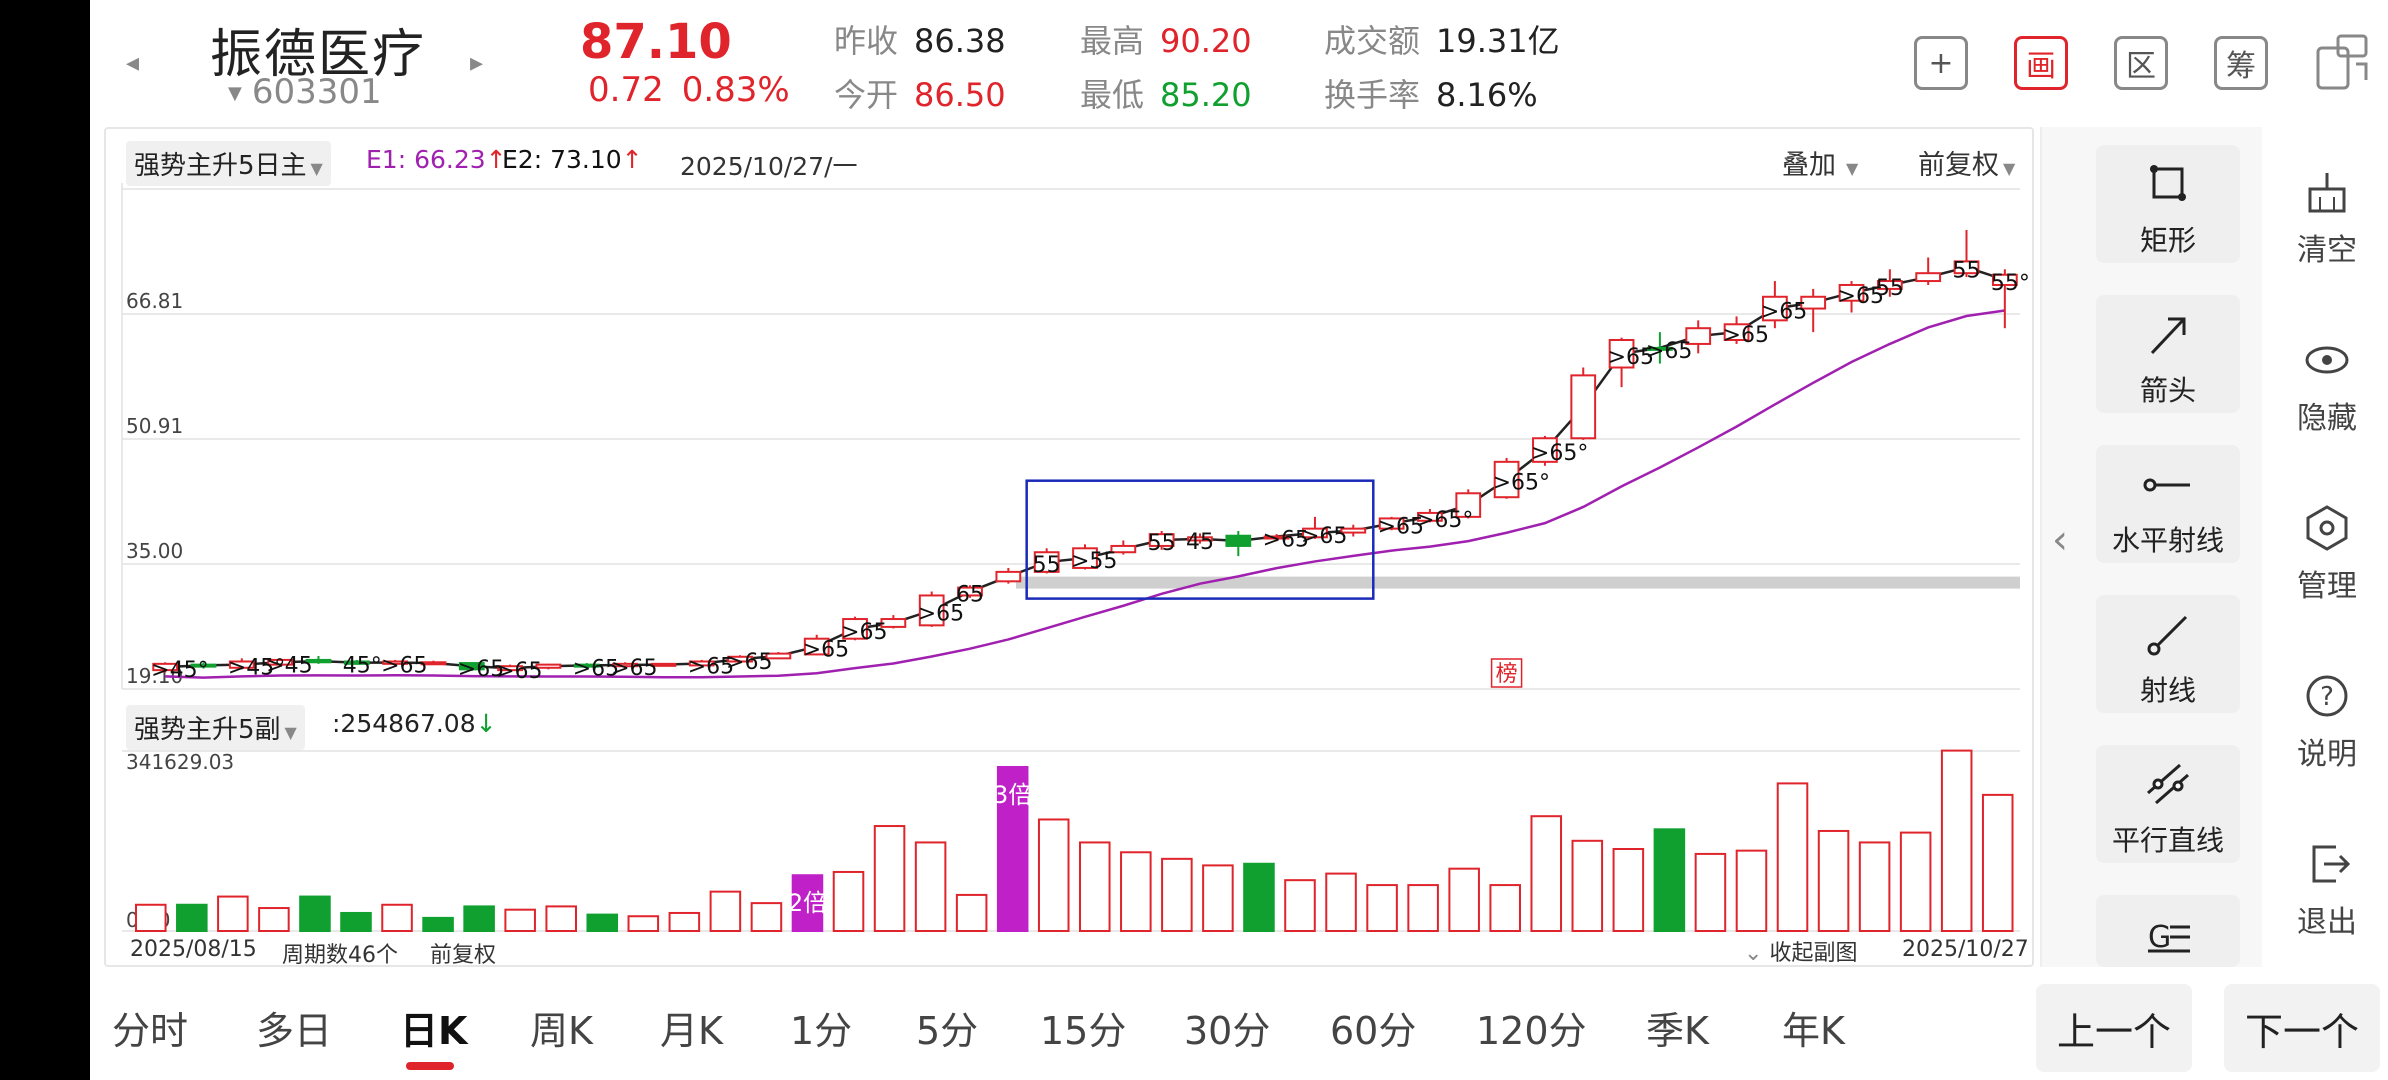 The image size is (2388, 1080). Describe the element at coordinates (2326, 554) in the screenshot. I see `manage-button: 管理` at that location.